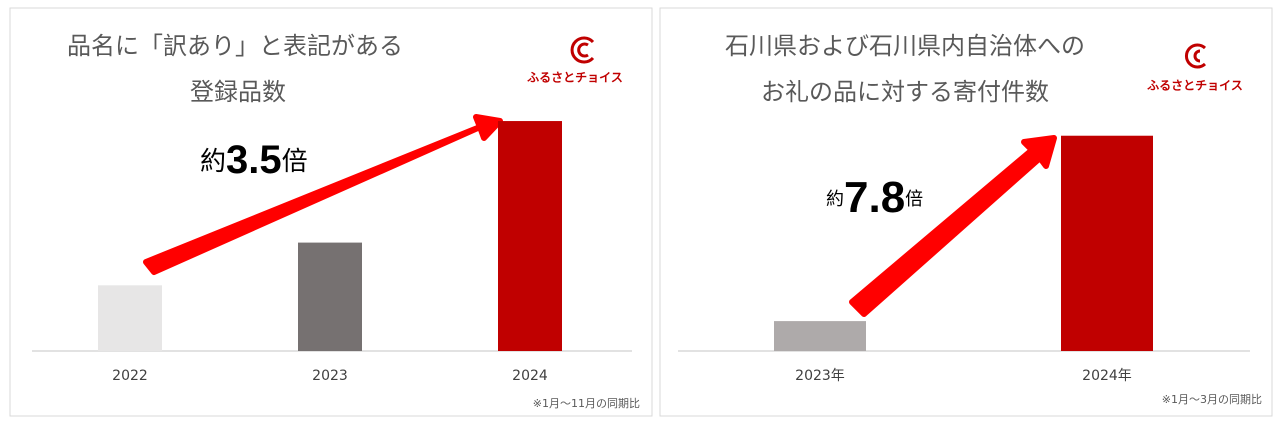  I want to click on footnote: ※1月～11月の同期比, so click(586, 403).